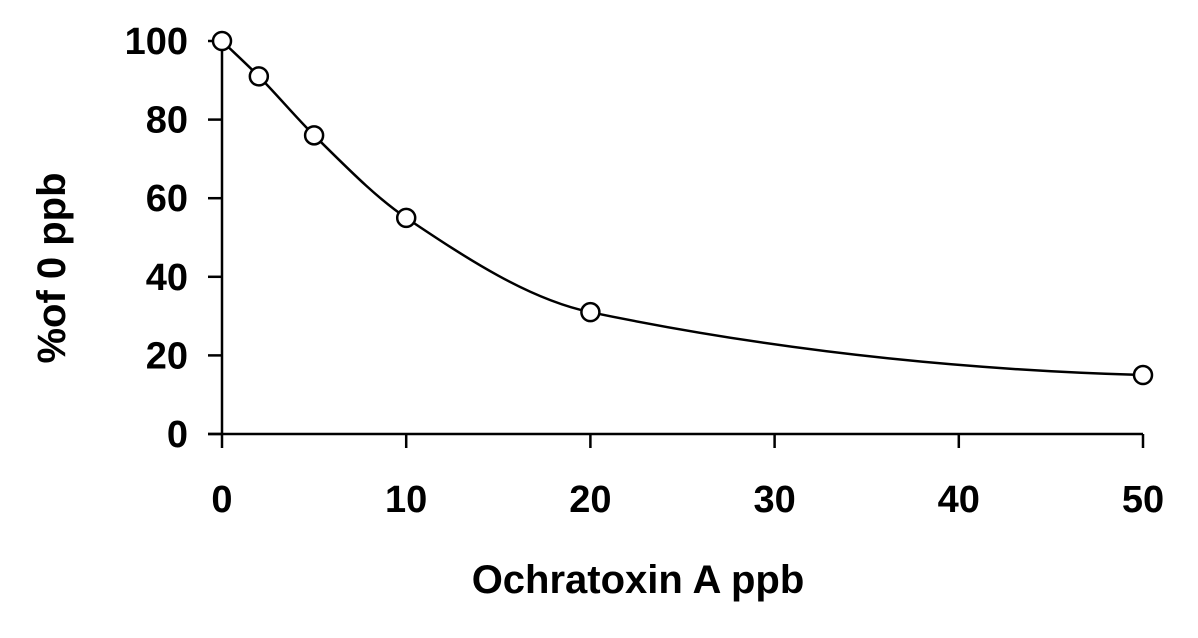 The image size is (1198, 638). Describe the element at coordinates (156, 42) in the screenshot. I see `y-tick-label: 100` at that location.